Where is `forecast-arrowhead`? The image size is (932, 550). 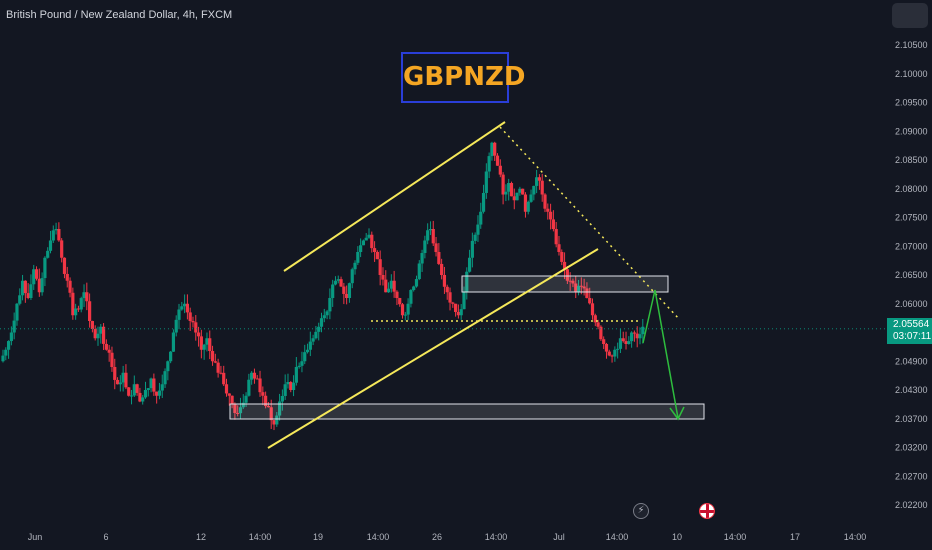 forecast-arrowhead is located at coordinates (677, 413).